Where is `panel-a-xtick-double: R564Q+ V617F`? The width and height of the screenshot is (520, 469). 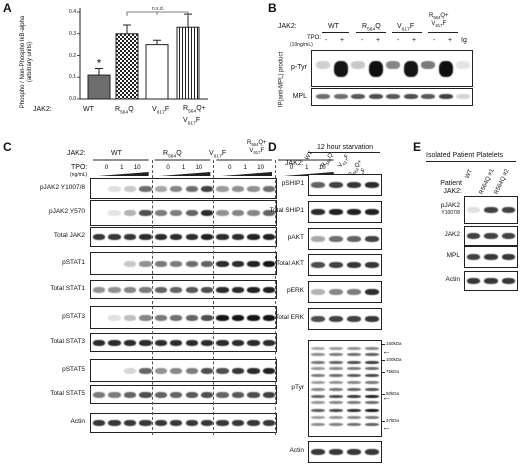
panel-a-xtick-double: R564Q+ V617F is located at coordinates (194, 116).